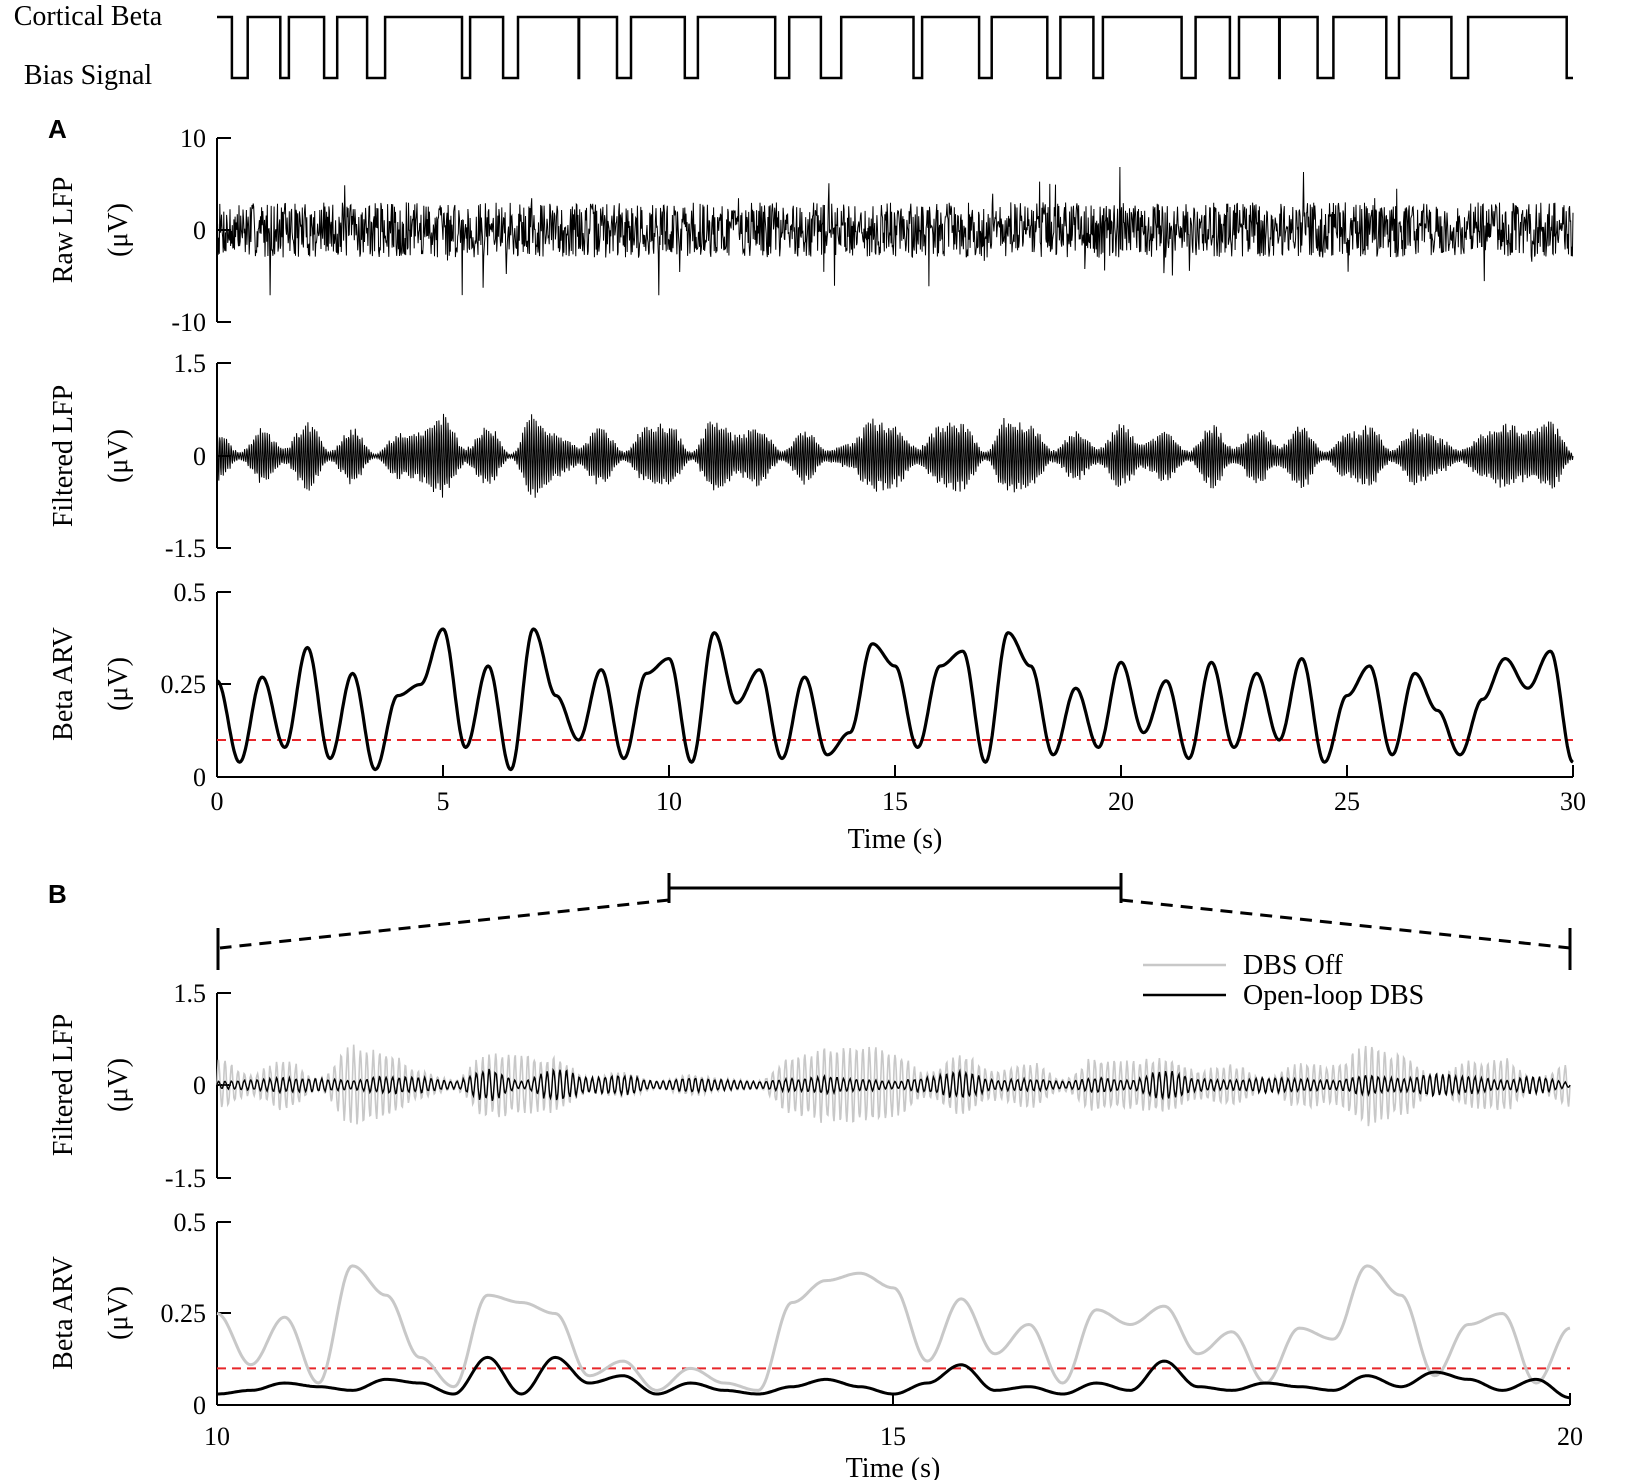 This screenshot has width=1650, height=1480. I want to click on b-arv-ytick-label-top: 0.5, so click(190, 1222).